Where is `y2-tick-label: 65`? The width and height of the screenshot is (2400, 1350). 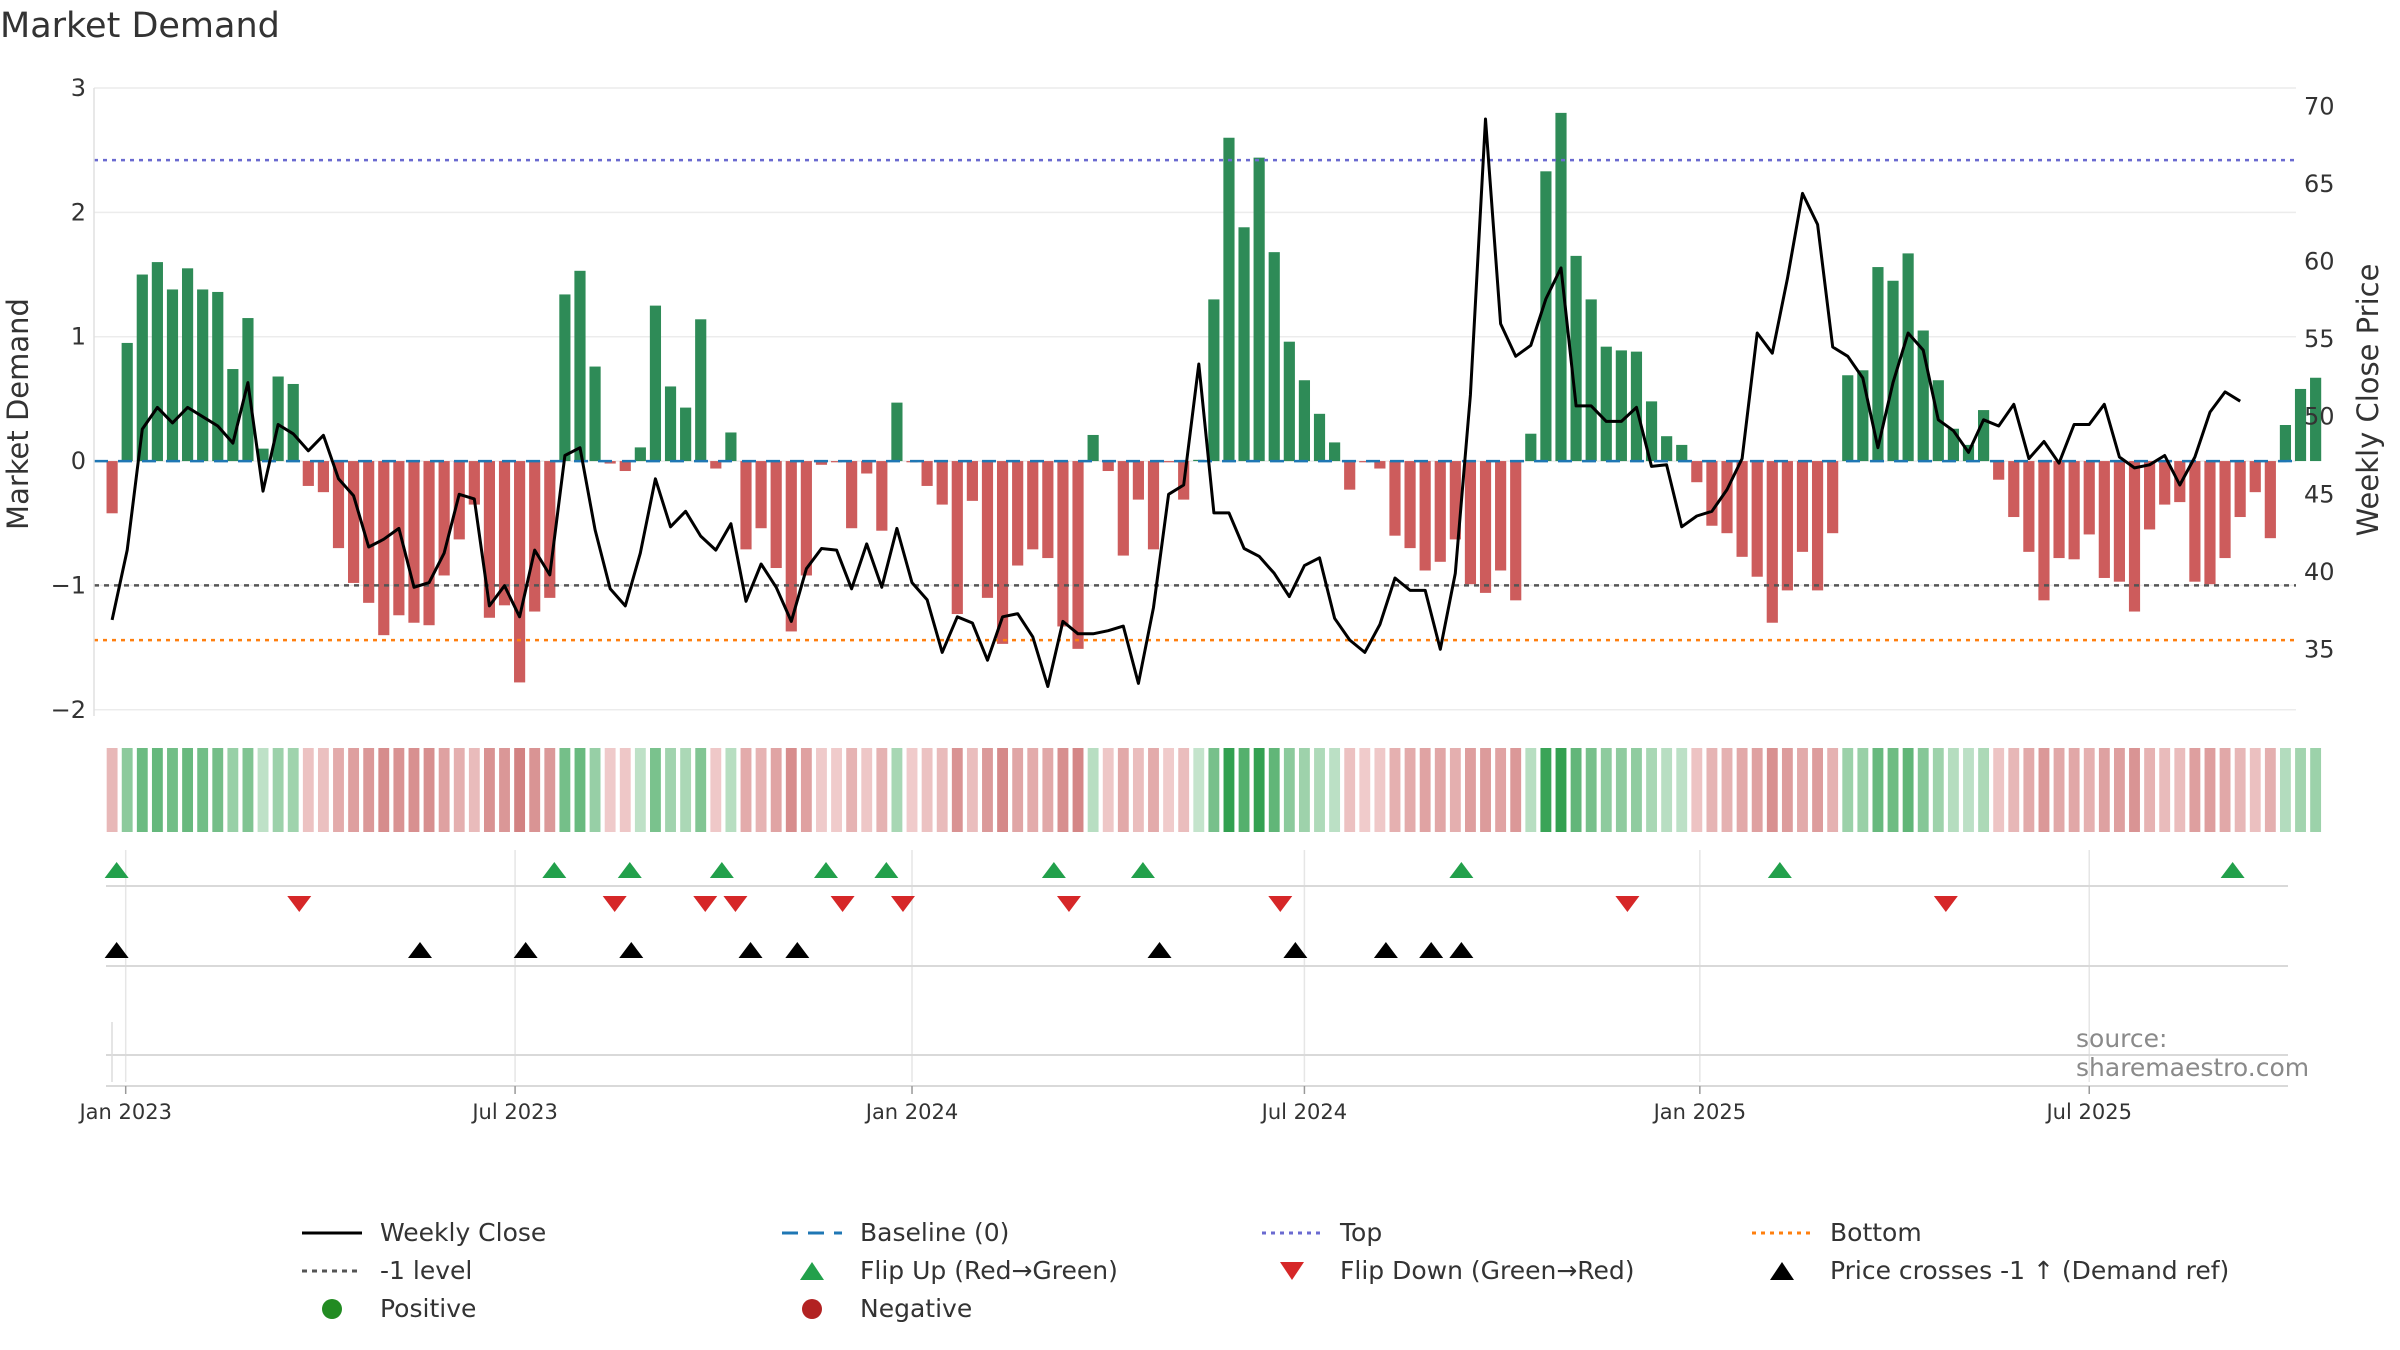
y2-tick-label: 65 is located at coordinates (2319, 184).